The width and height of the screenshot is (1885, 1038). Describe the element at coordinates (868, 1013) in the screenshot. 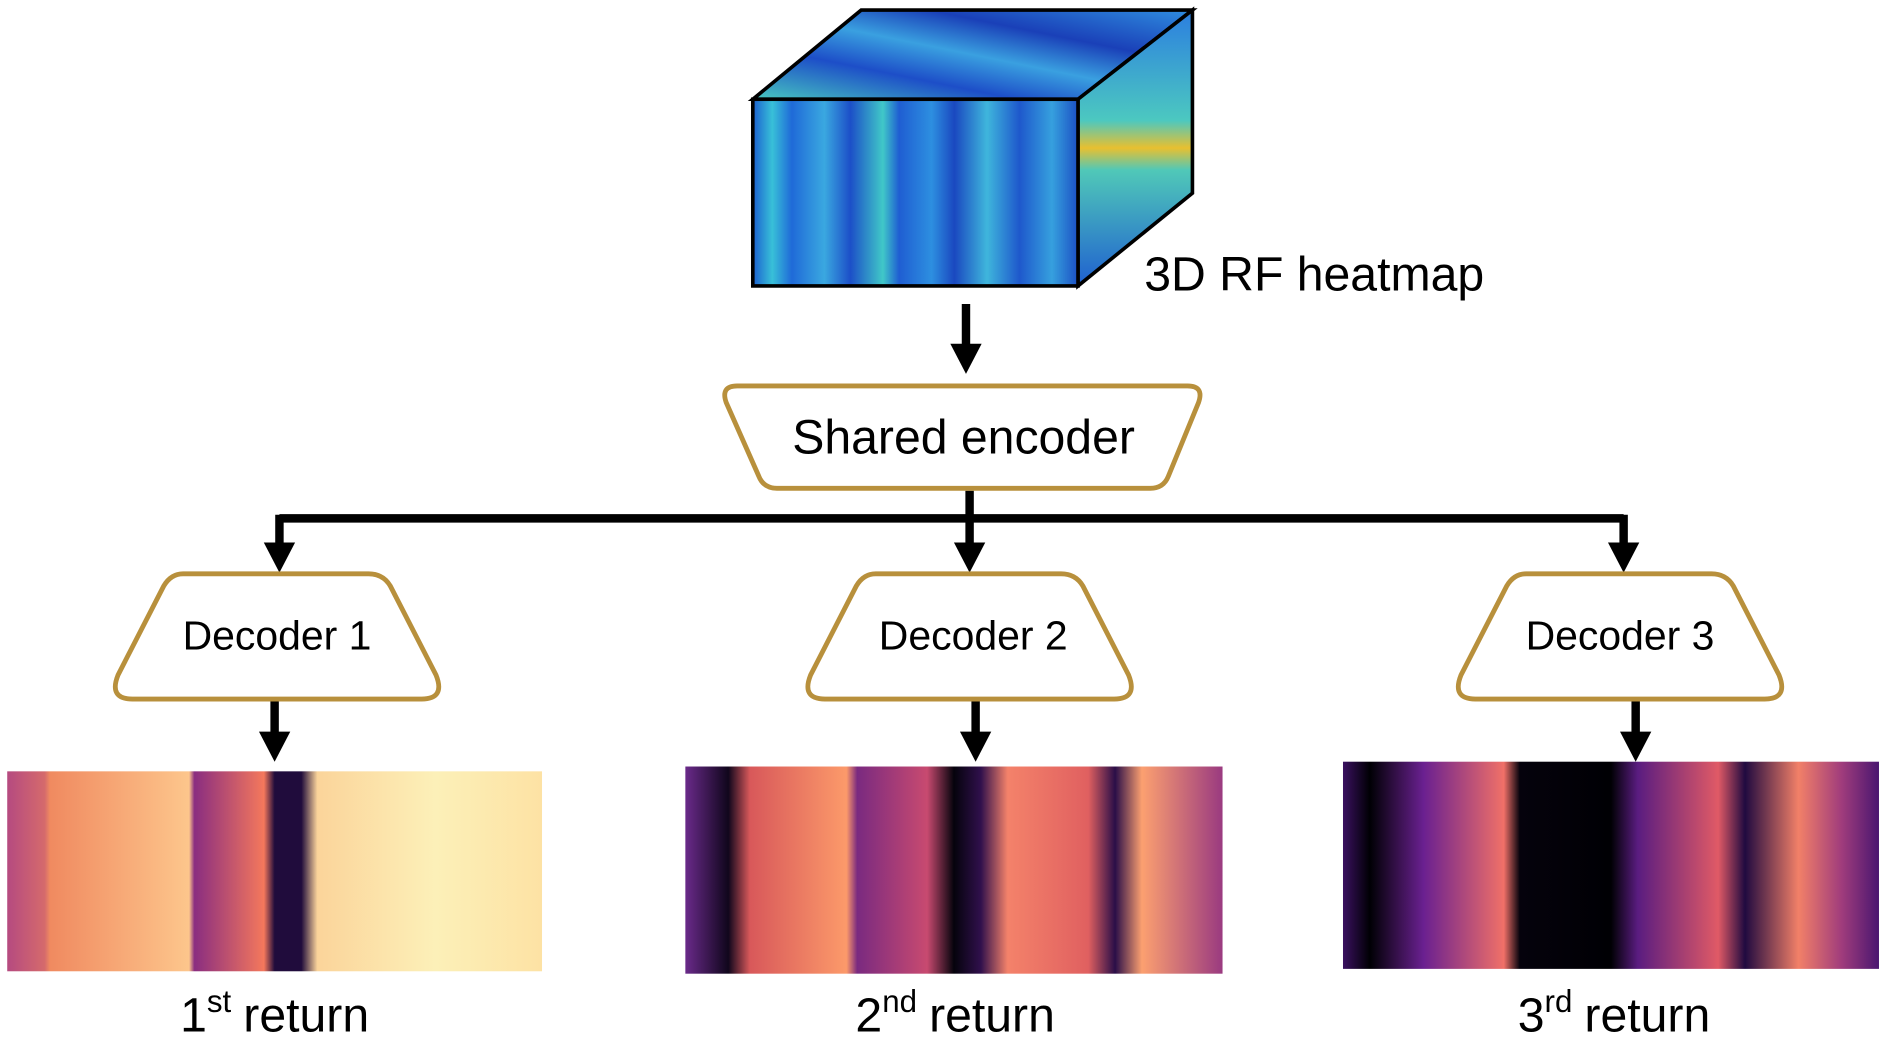

I see `ordinal-number: 2` at that location.